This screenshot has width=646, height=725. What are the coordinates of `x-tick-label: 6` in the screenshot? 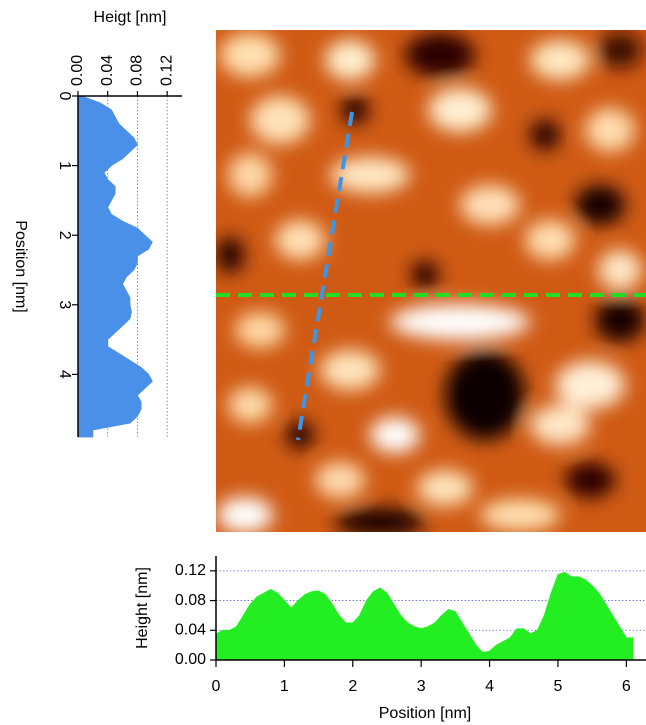 It's located at (626, 686).